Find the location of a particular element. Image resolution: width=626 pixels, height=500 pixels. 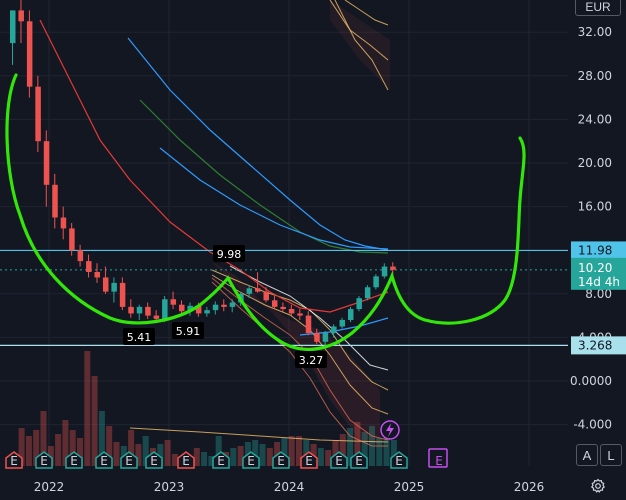

moving-average-line is located at coordinates (274, 198).